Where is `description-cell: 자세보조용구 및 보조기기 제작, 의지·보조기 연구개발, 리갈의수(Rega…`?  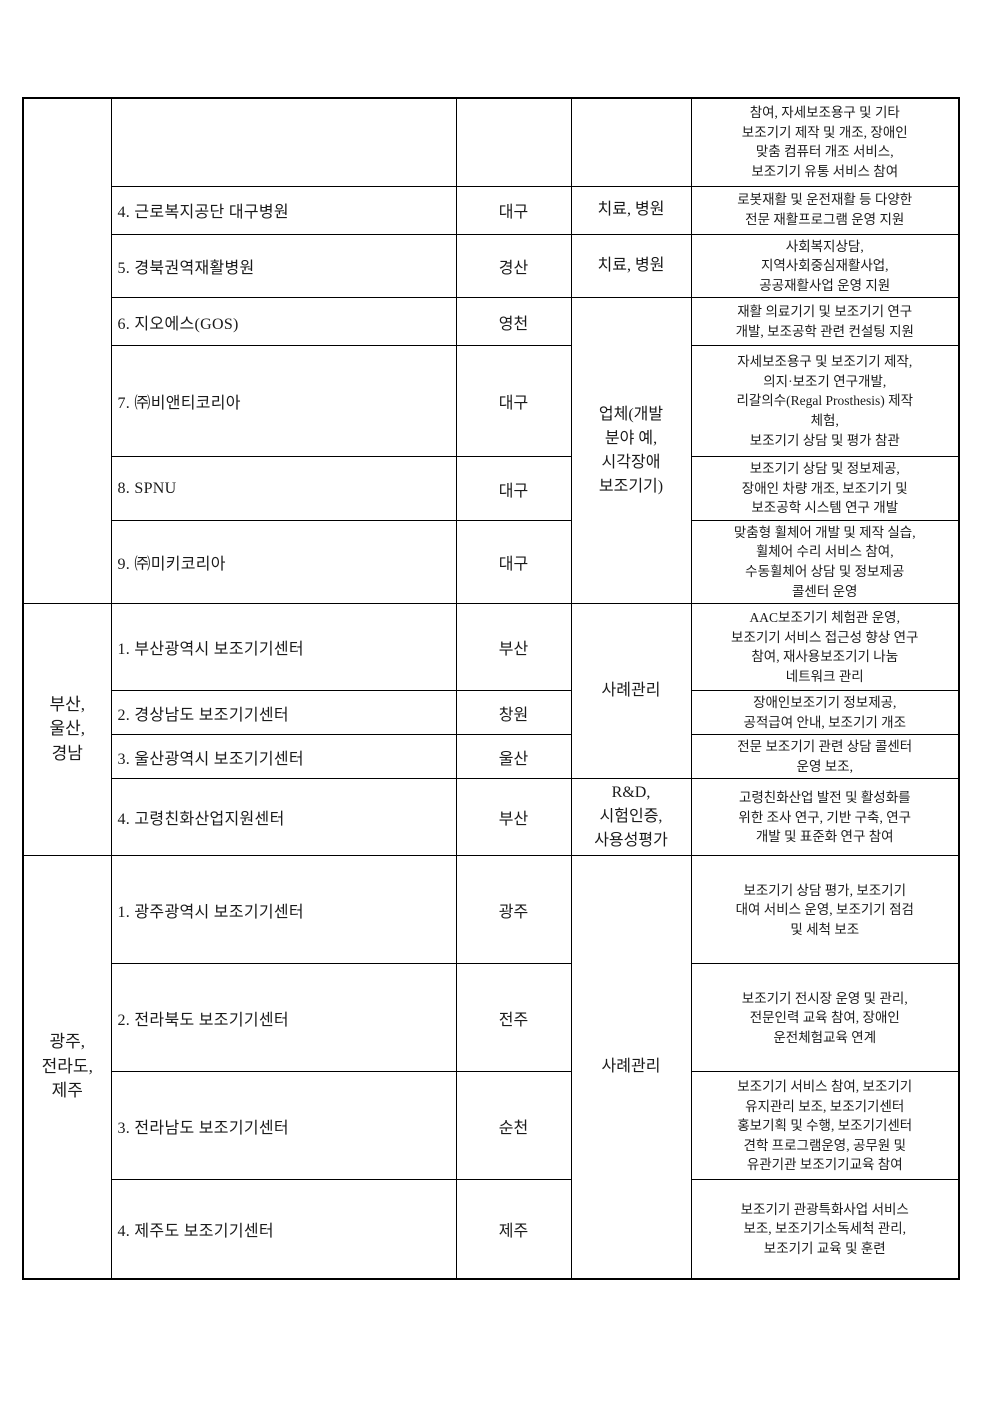 description-cell: 자세보조용구 및 보조기기 제작, 의지·보조기 연구개발, 리갈의수(Rega… is located at coordinates (825, 401).